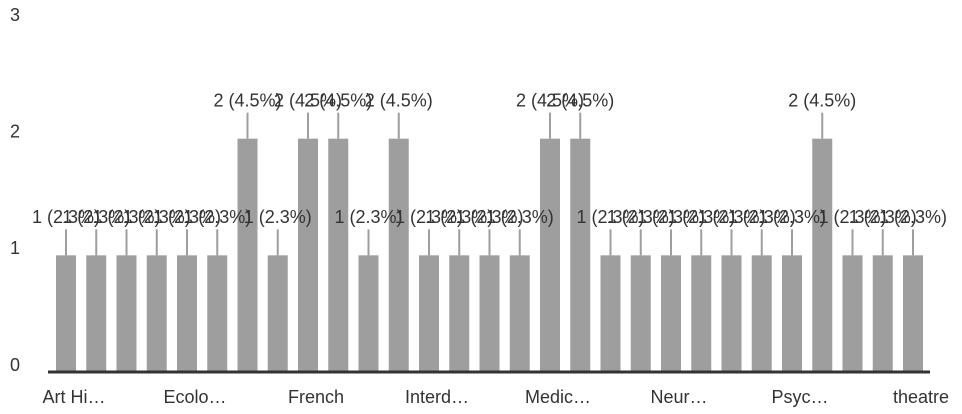 The height and width of the screenshot is (414, 962). I want to click on y-tick-label: 1, so click(15, 248).